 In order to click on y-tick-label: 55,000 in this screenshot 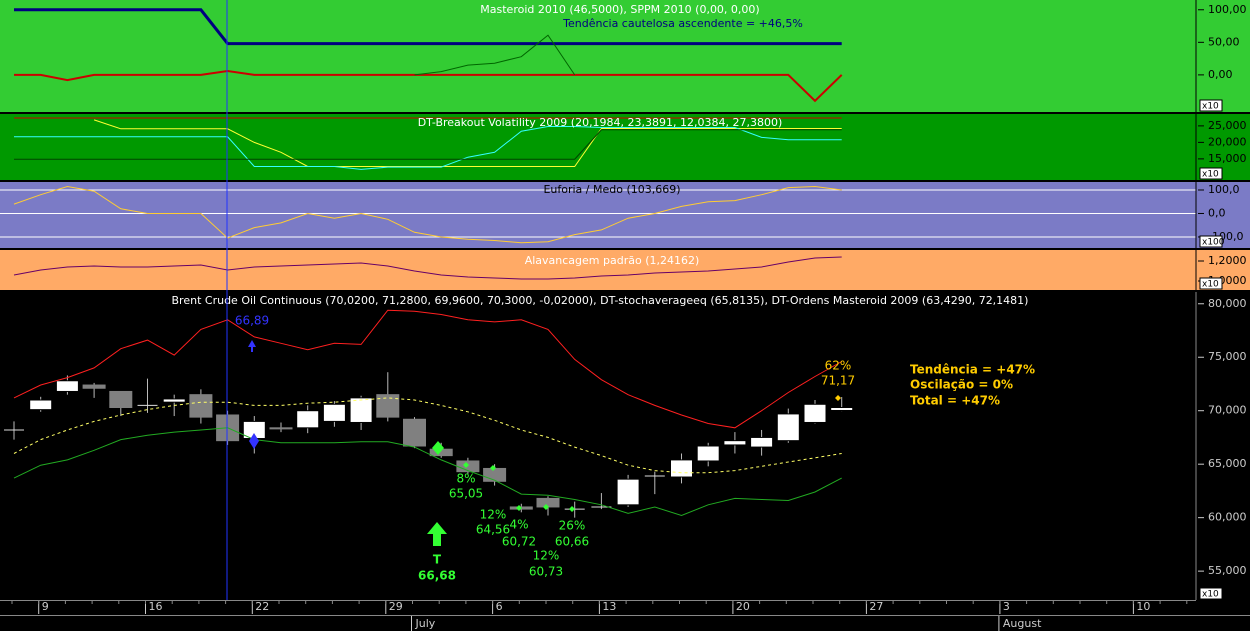, I will do `click(1227, 570)`.